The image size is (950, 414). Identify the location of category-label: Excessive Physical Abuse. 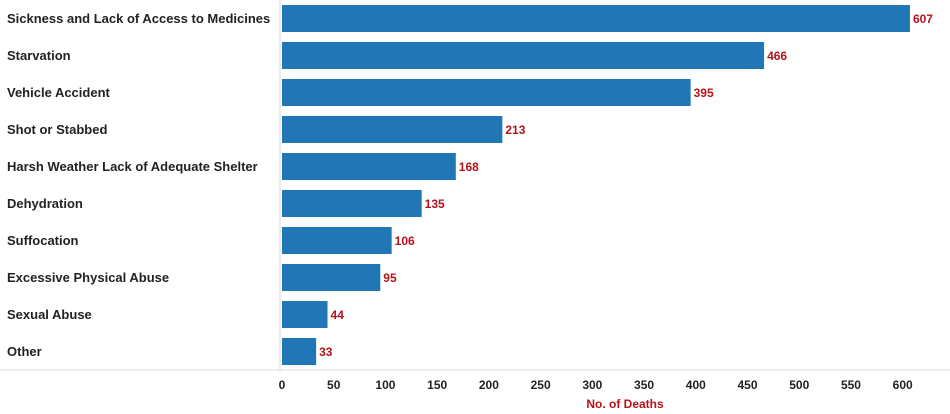
(88, 277).